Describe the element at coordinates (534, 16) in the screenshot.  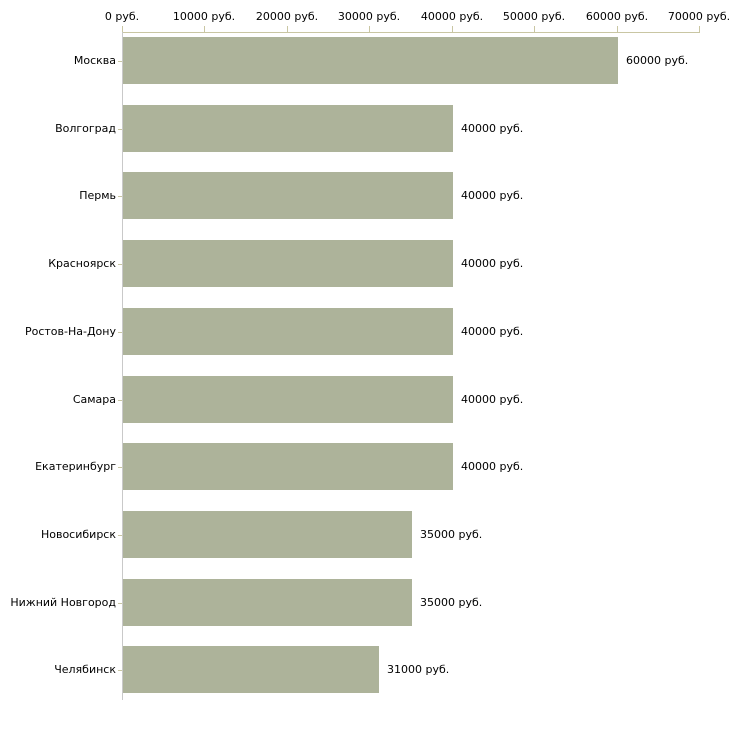
I see `value-axis-tick-label: 50000 руб.` at that location.